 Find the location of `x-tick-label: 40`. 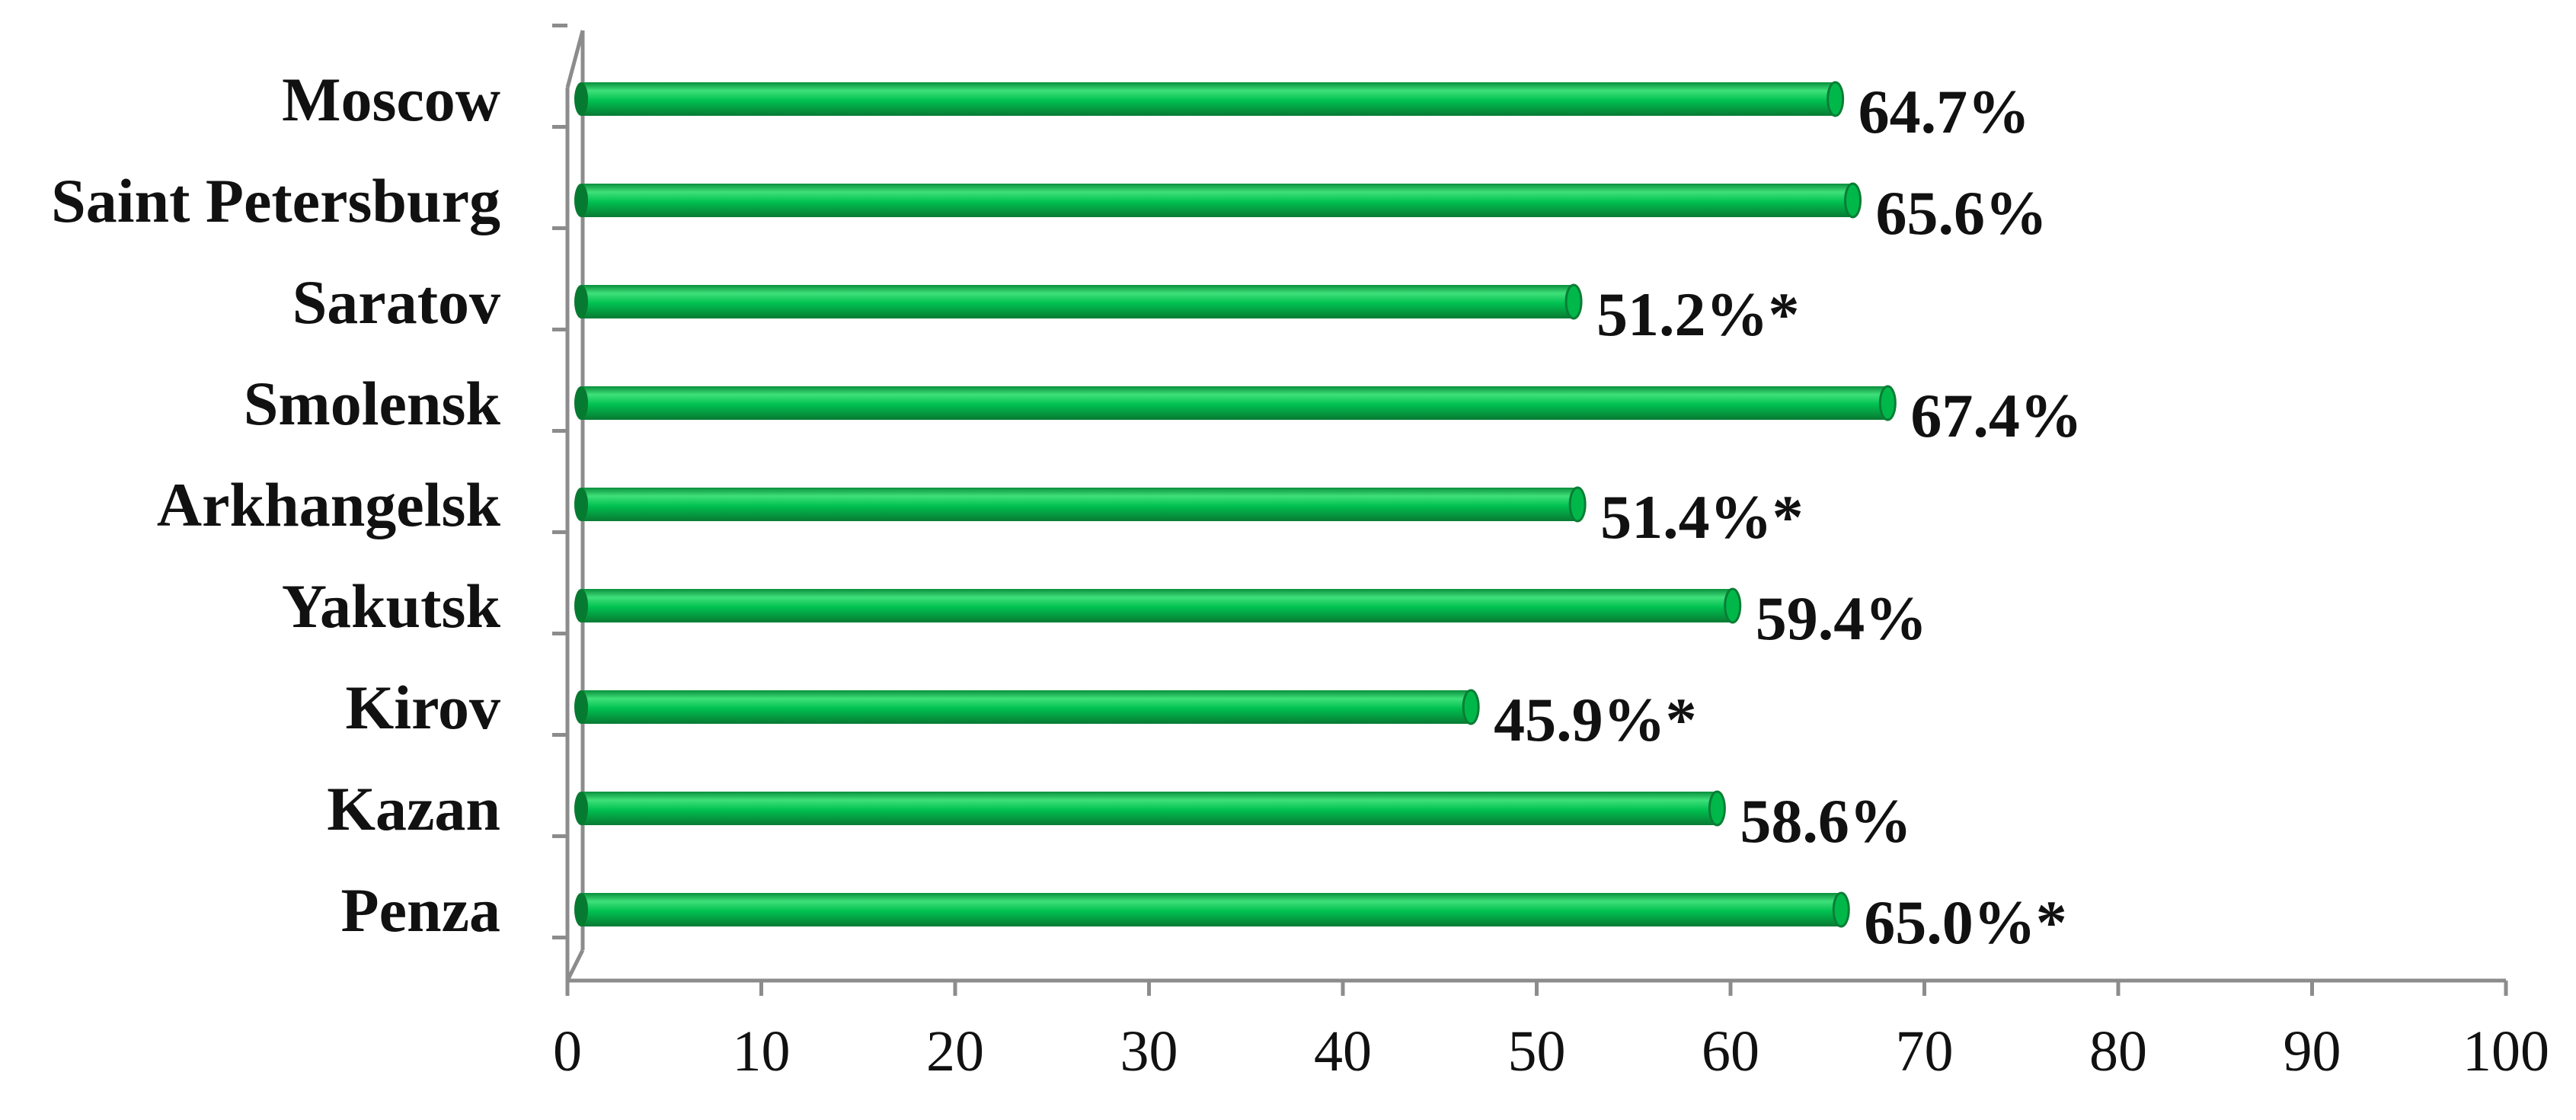

x-tick-label: 40 is located at coordinates (1343, 1051).